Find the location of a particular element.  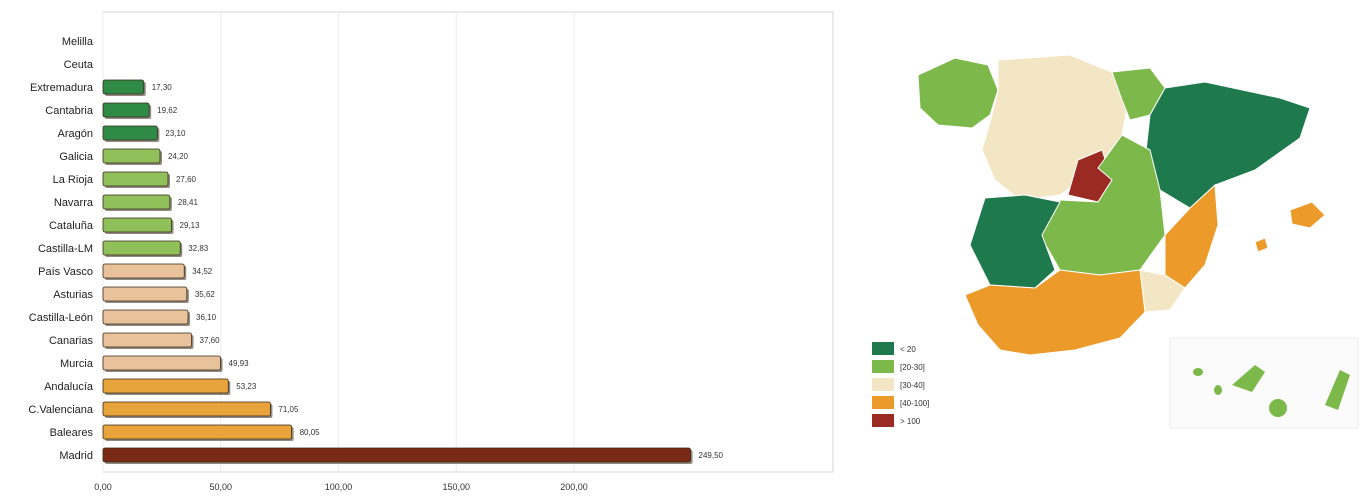

region-andalucia is located at coordinates (1055, 312).